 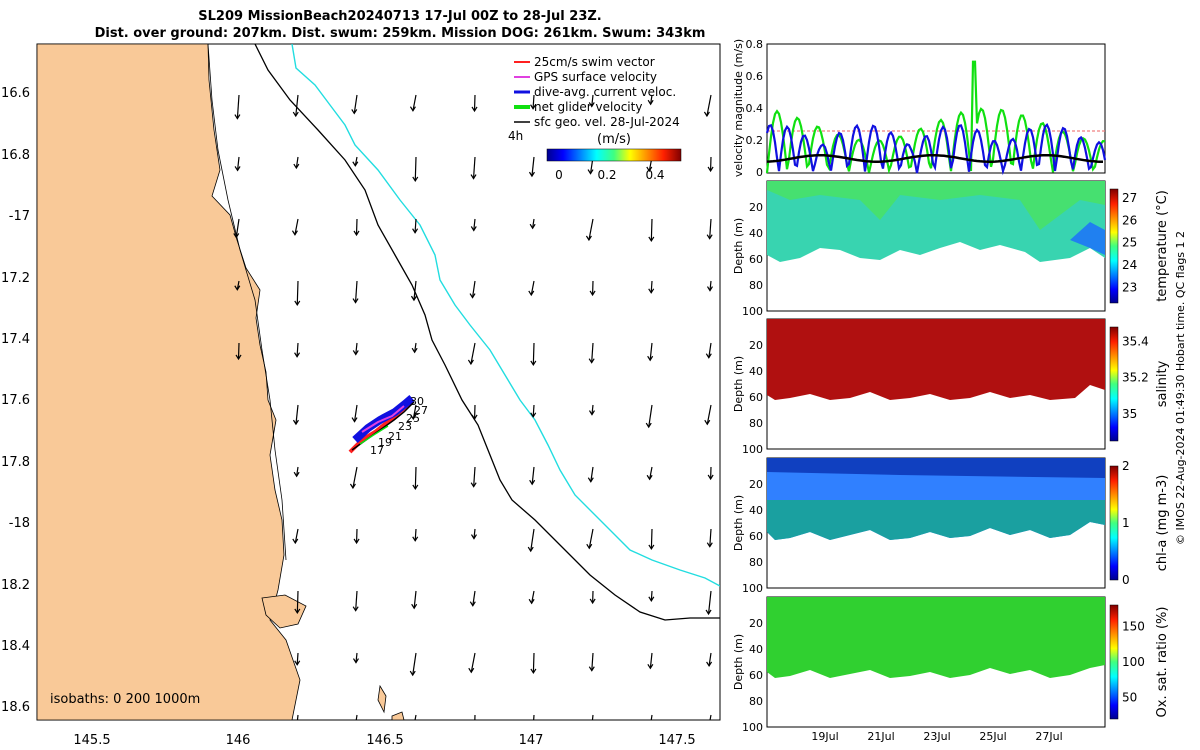 I want to click on colorbar-tick: 35.4, so click(x=1135, y=341).